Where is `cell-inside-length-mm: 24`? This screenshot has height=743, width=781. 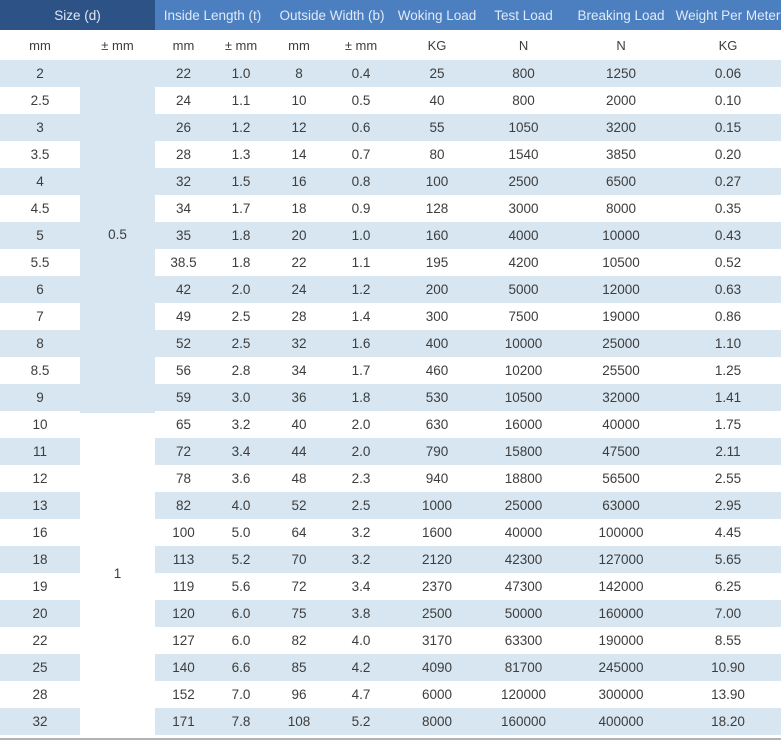
cell-inside-length-mm: 24 is located at coordinates (184, 100).